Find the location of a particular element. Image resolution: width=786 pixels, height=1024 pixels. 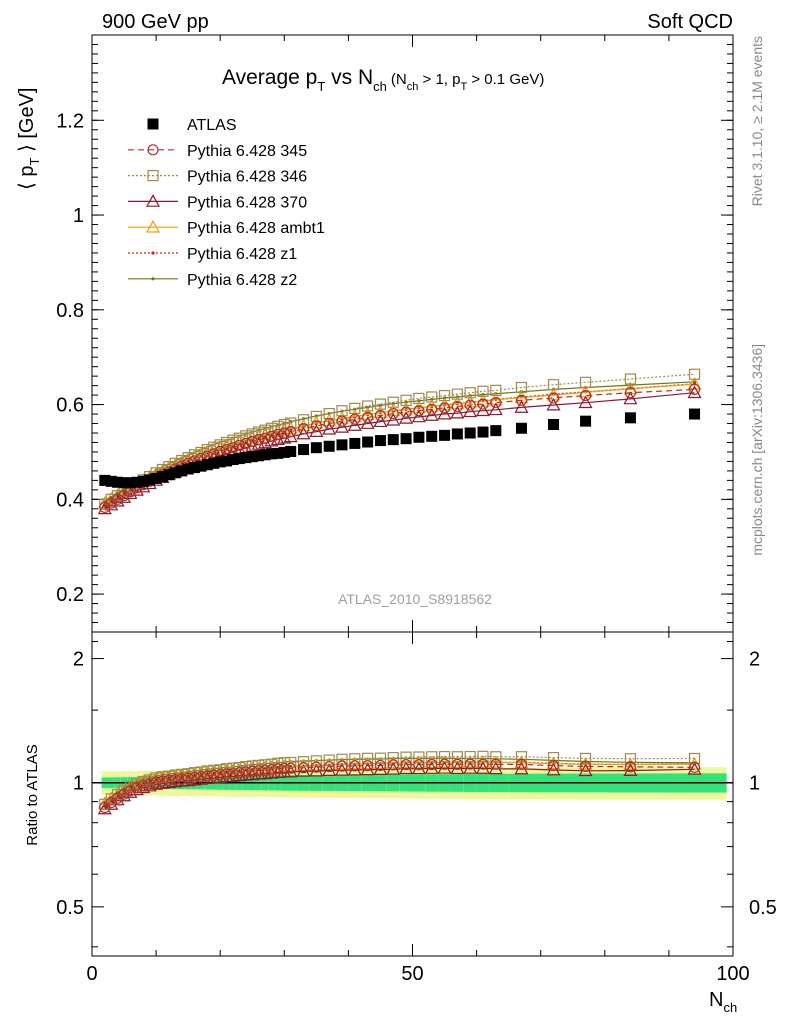

main-ytick-label: 0.6 is located at coordinates (70, 406).